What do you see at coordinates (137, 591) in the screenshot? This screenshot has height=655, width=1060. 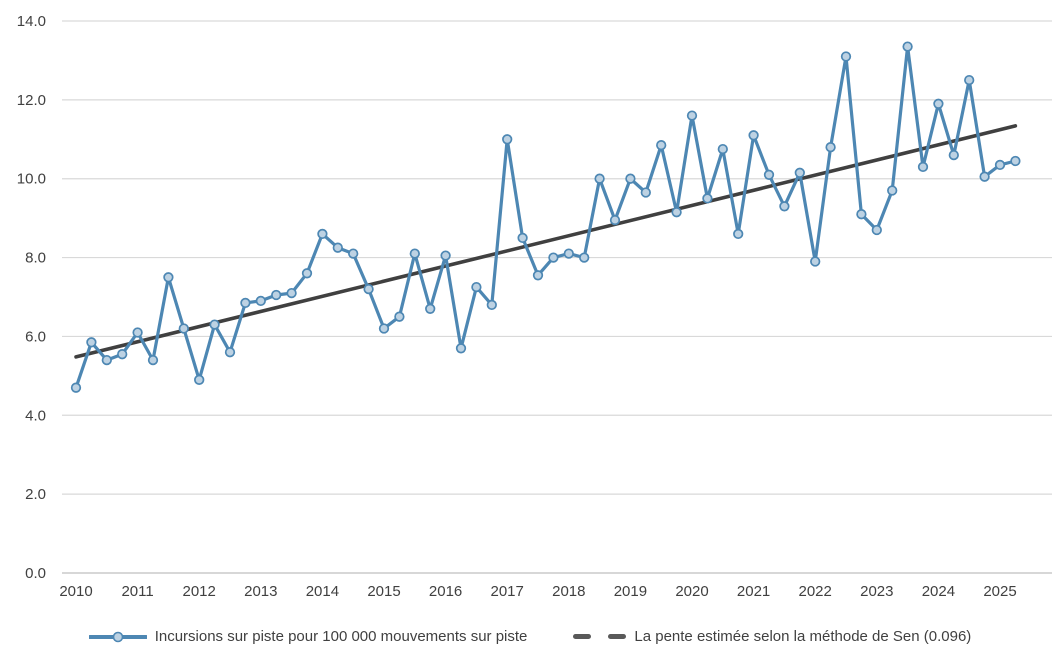 I see `x-axis-tick-label: 2011` at bounding box center [137, 591].